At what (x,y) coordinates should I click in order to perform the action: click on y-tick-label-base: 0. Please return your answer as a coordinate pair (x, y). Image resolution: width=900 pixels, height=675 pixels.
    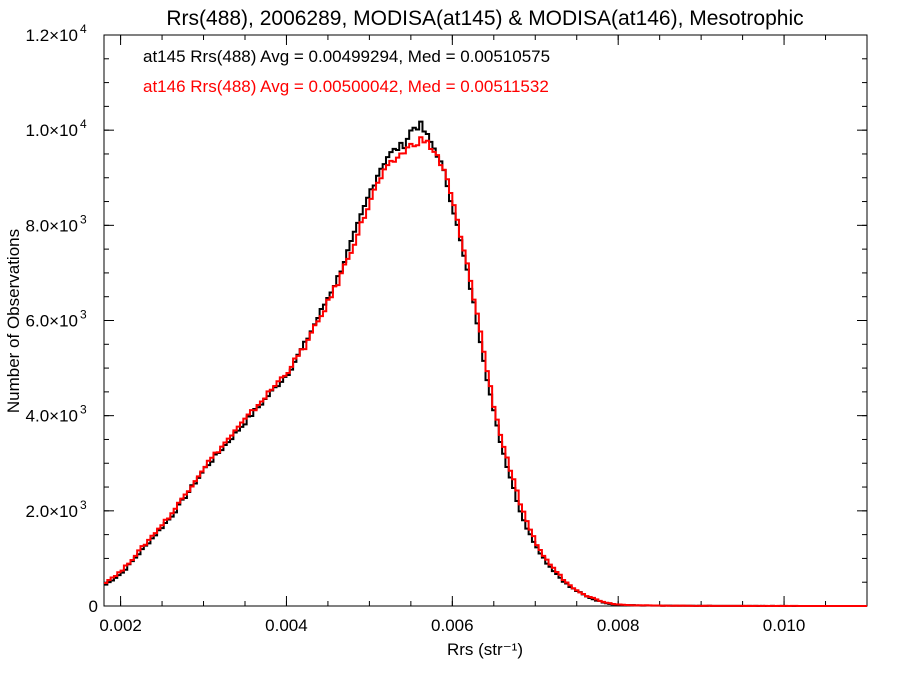
    Looking at the image, I should click on (93, 606).